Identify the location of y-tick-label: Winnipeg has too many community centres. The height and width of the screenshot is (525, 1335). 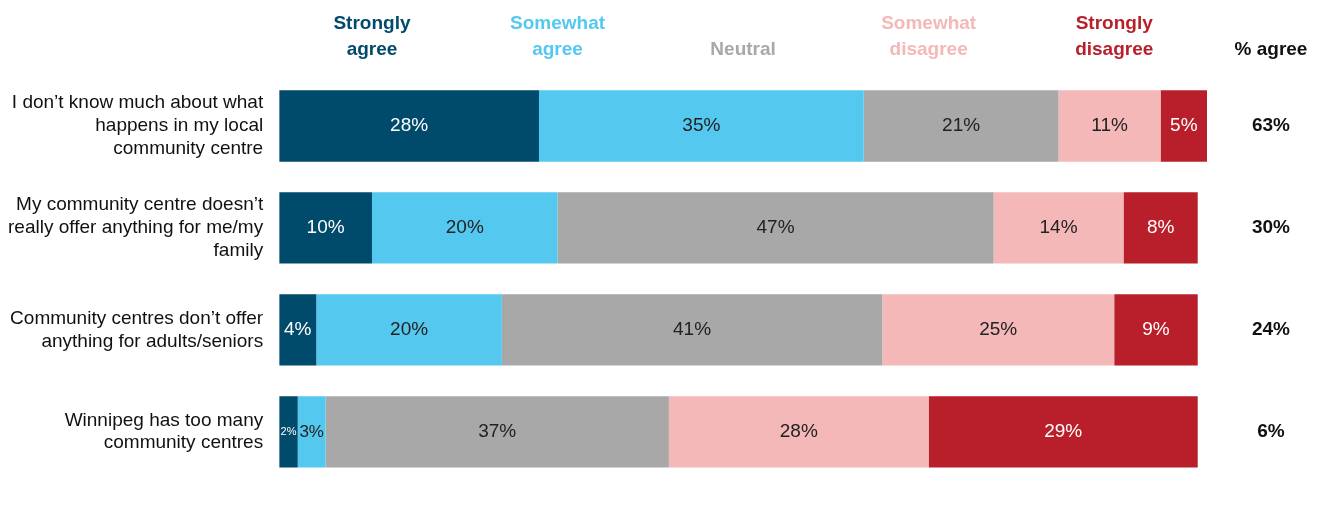
(164, 430).